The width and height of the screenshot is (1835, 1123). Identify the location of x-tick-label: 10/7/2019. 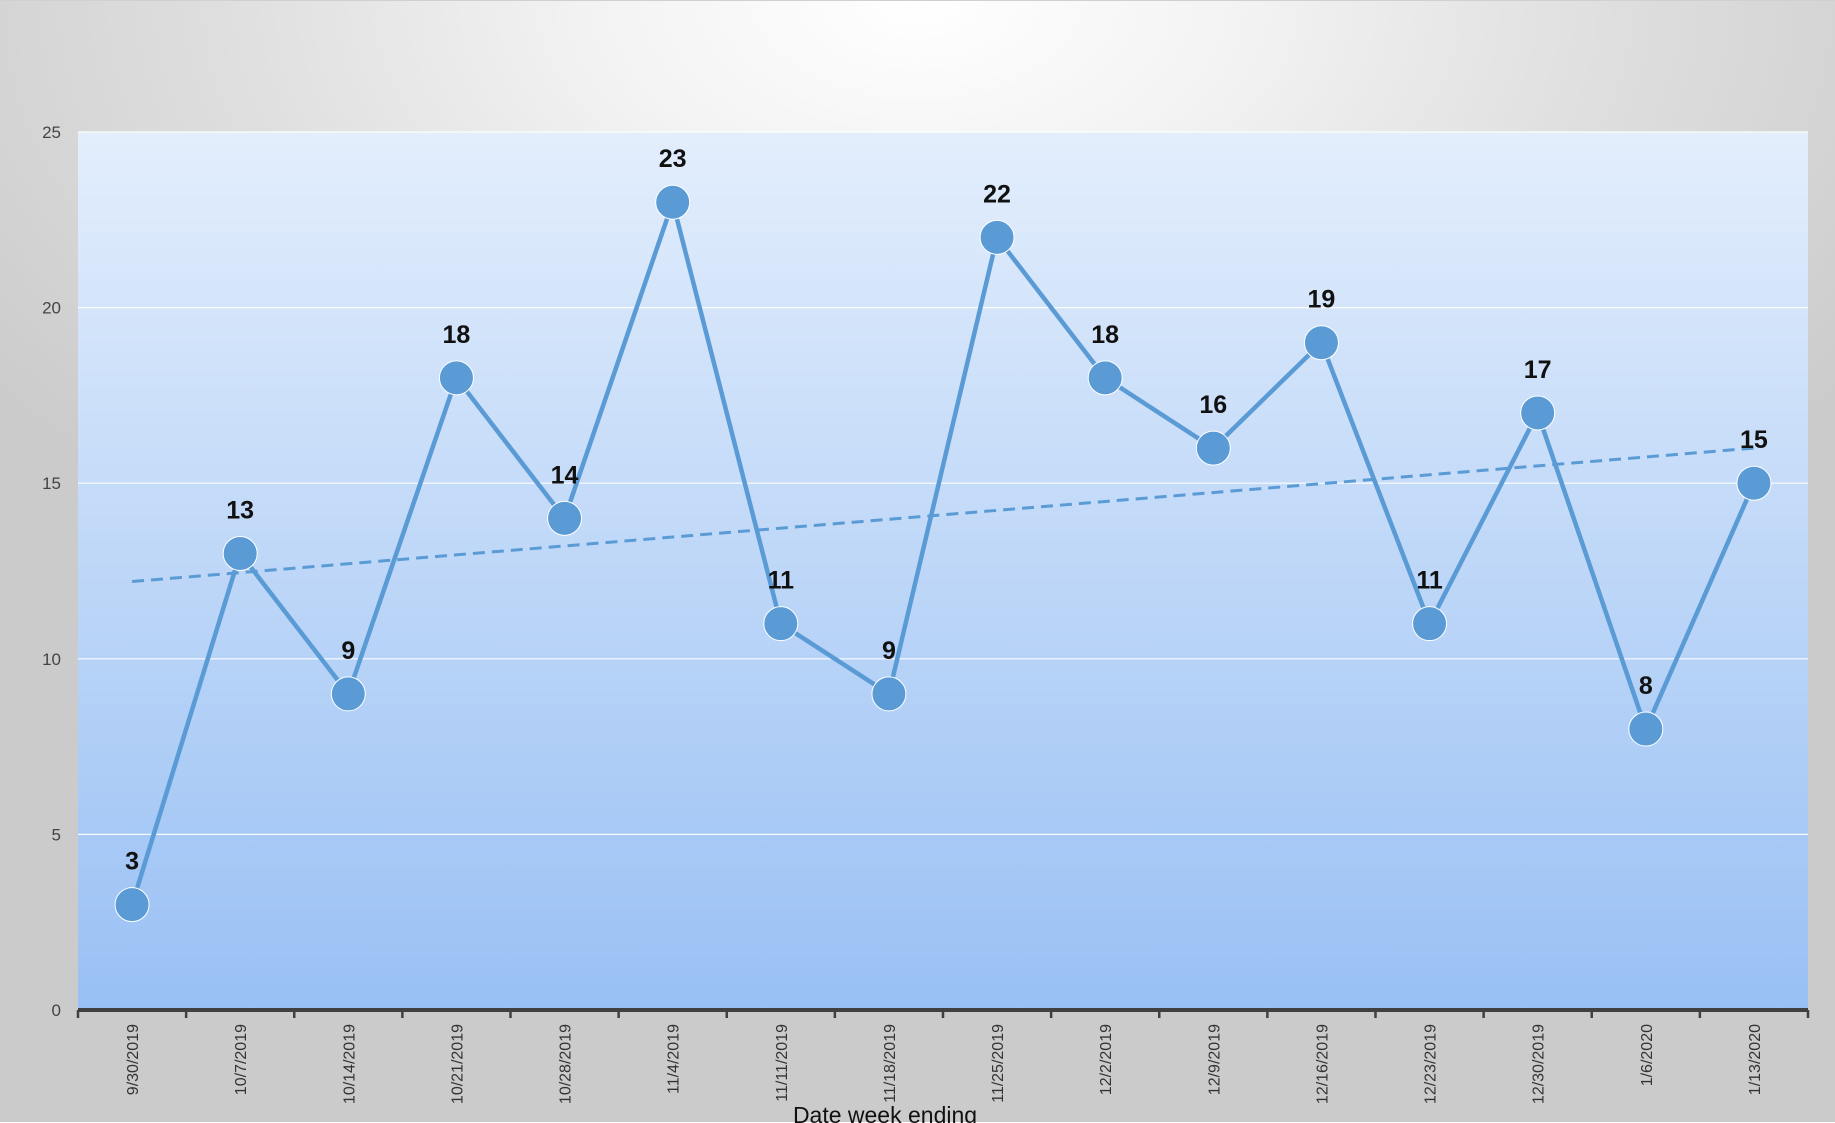
(241, 1059).